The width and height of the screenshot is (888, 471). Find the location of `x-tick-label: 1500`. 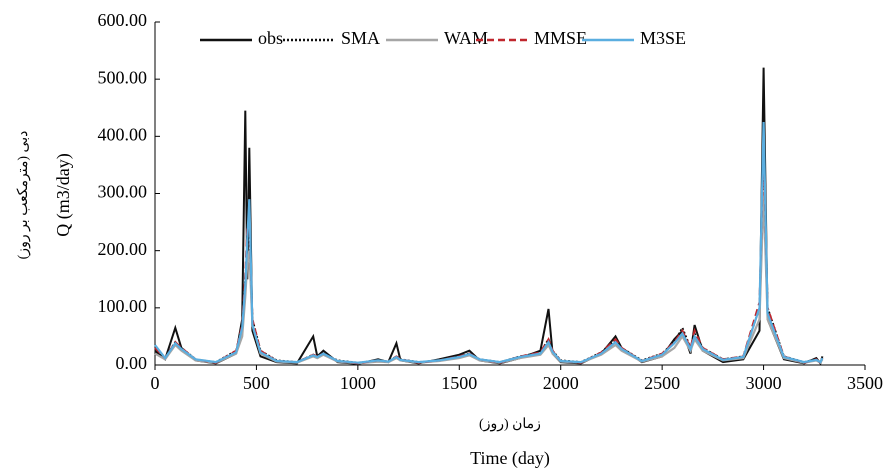

x-tick-label: 1500 is located at coordinates (459, 383).